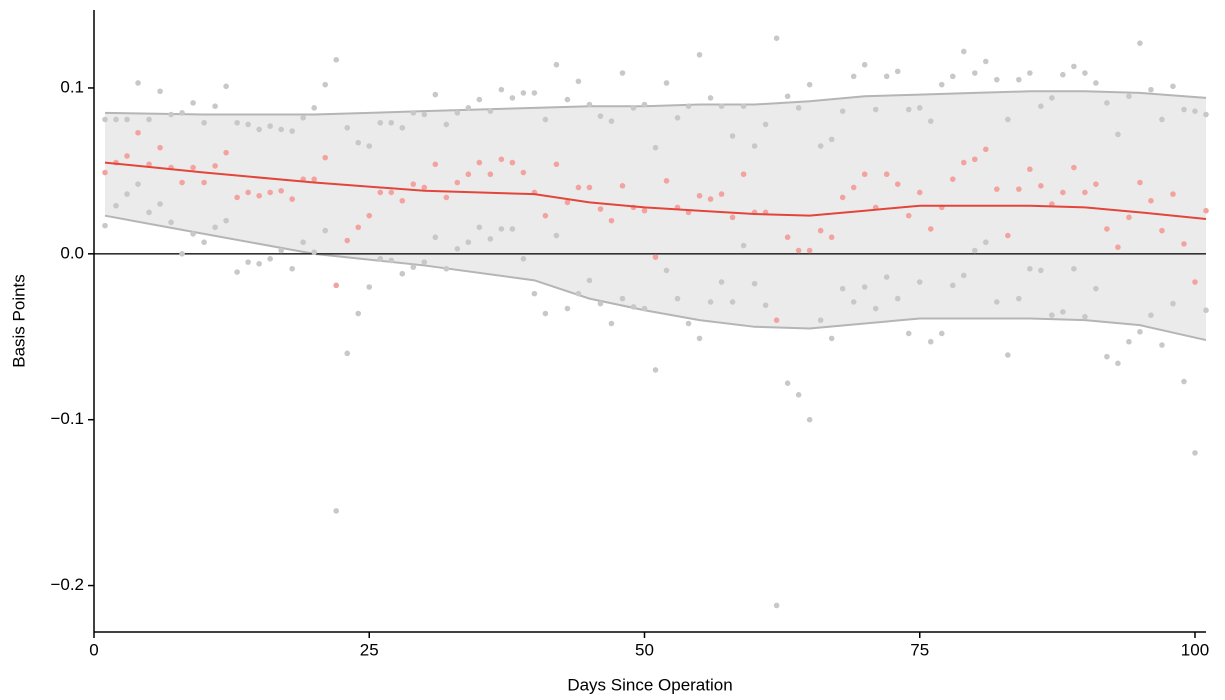  I want to click on x-tick-label: 50, so click(644, 649).